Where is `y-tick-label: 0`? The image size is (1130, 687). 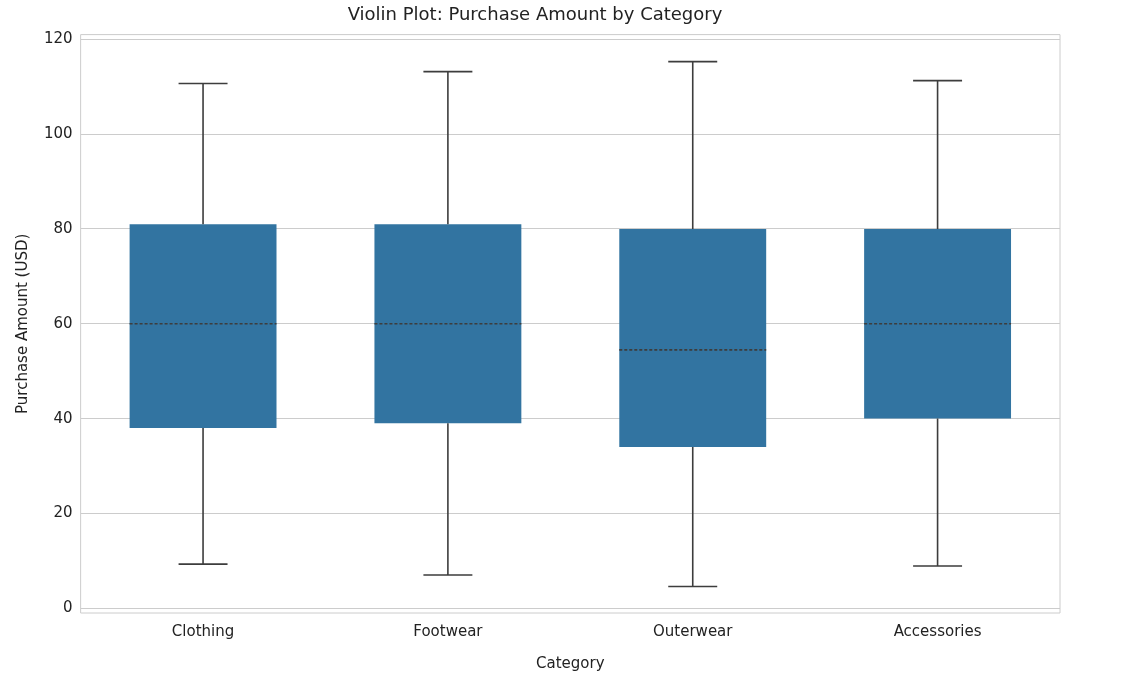
y-tick-label: 0 is located at coordinates (68, 607).